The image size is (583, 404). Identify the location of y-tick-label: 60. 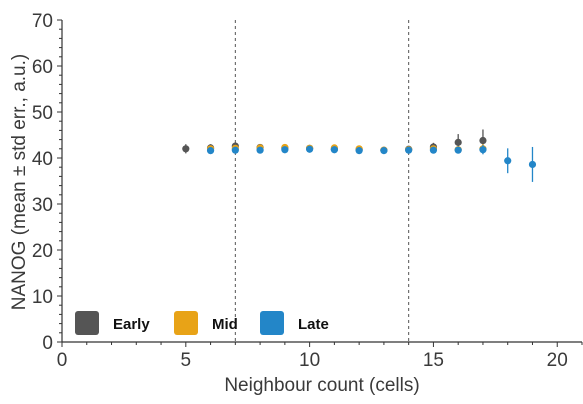
(42, 67).